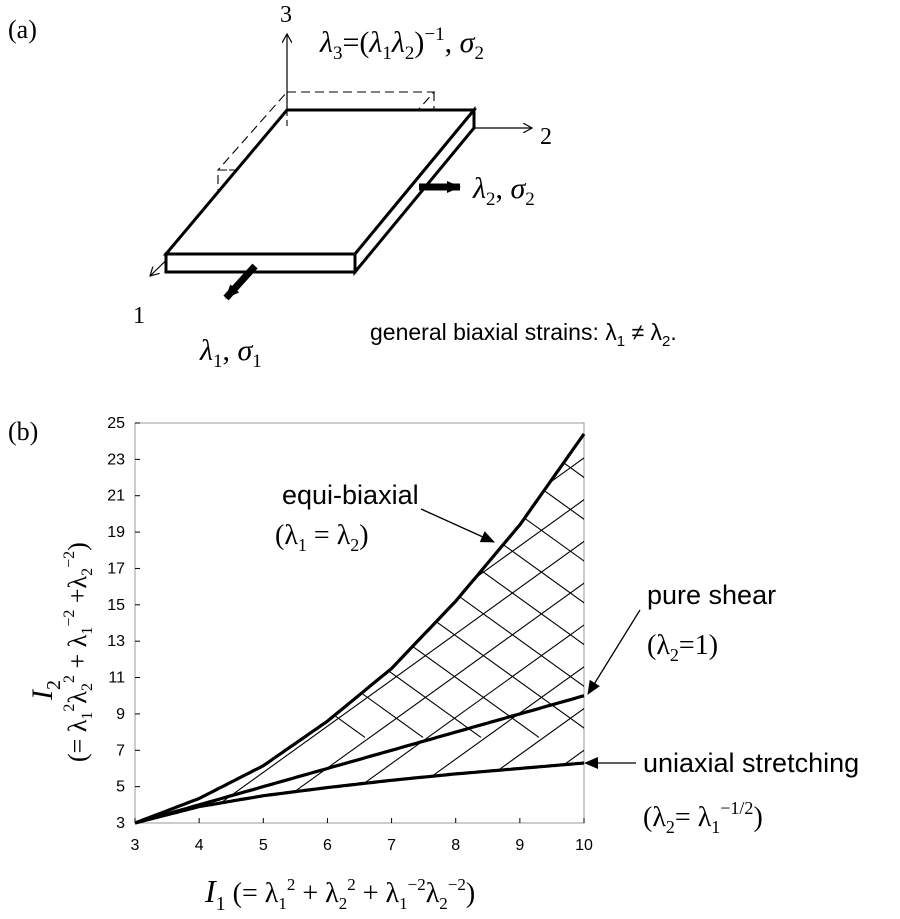 This screenshot has width=900, height=919. What do you see at coordinates (457, 525) in the screenshot?
I see `equi-biaxial-arrow` at bounding box center [457, 525].